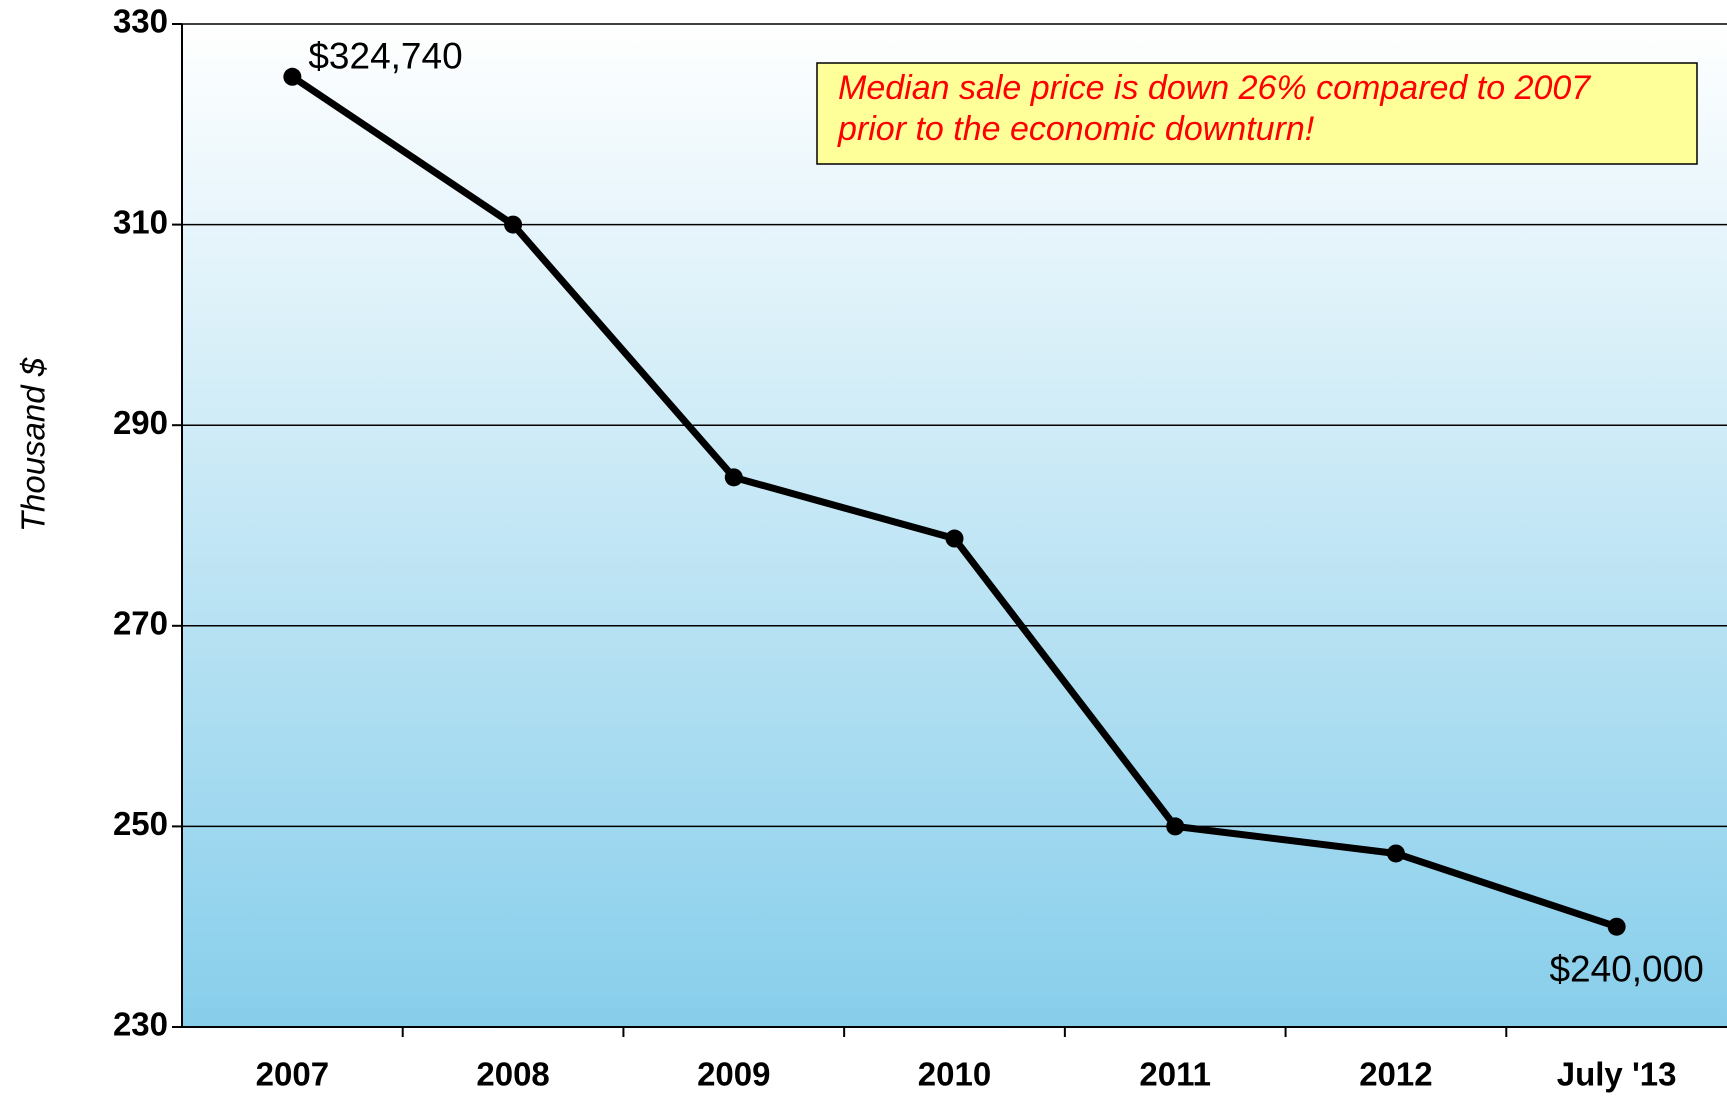 This screenshot has height=1102, width=1727. Describe the element at coordinates (954, 1074) in the screenshot. I see `x-tick-label: 2010` at that location.